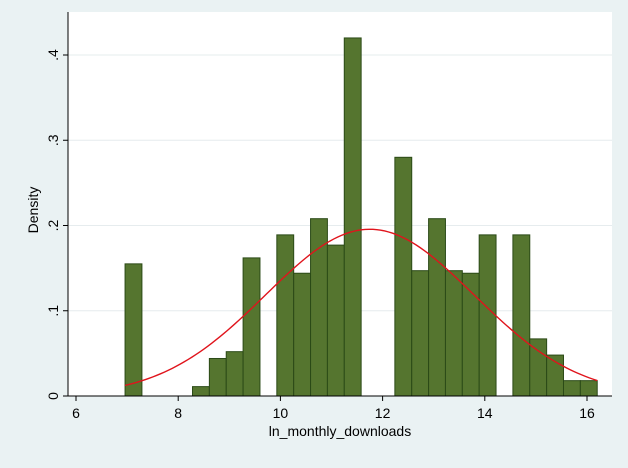  I want to click on x-tick-label-5: 16, so click(587, 413).